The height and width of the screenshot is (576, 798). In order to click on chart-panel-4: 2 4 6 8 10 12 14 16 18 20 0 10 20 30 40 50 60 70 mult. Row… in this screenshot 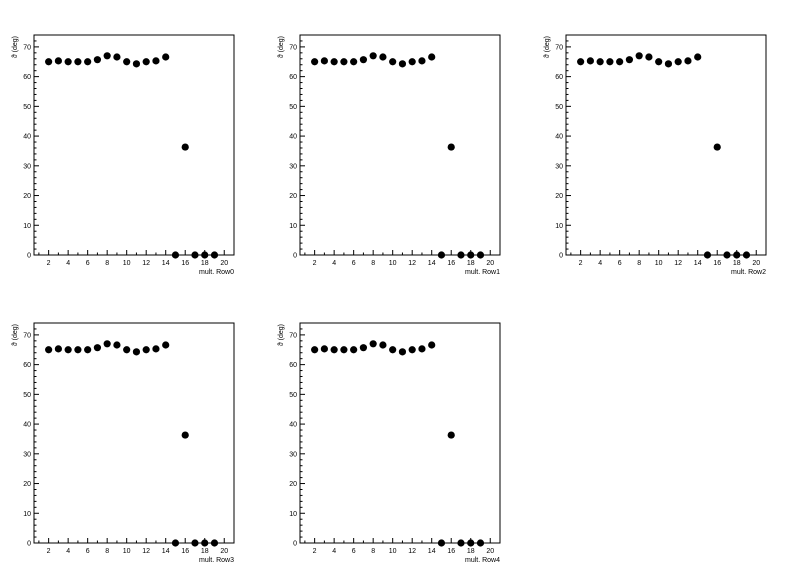, I will do `click(389, 443)`.